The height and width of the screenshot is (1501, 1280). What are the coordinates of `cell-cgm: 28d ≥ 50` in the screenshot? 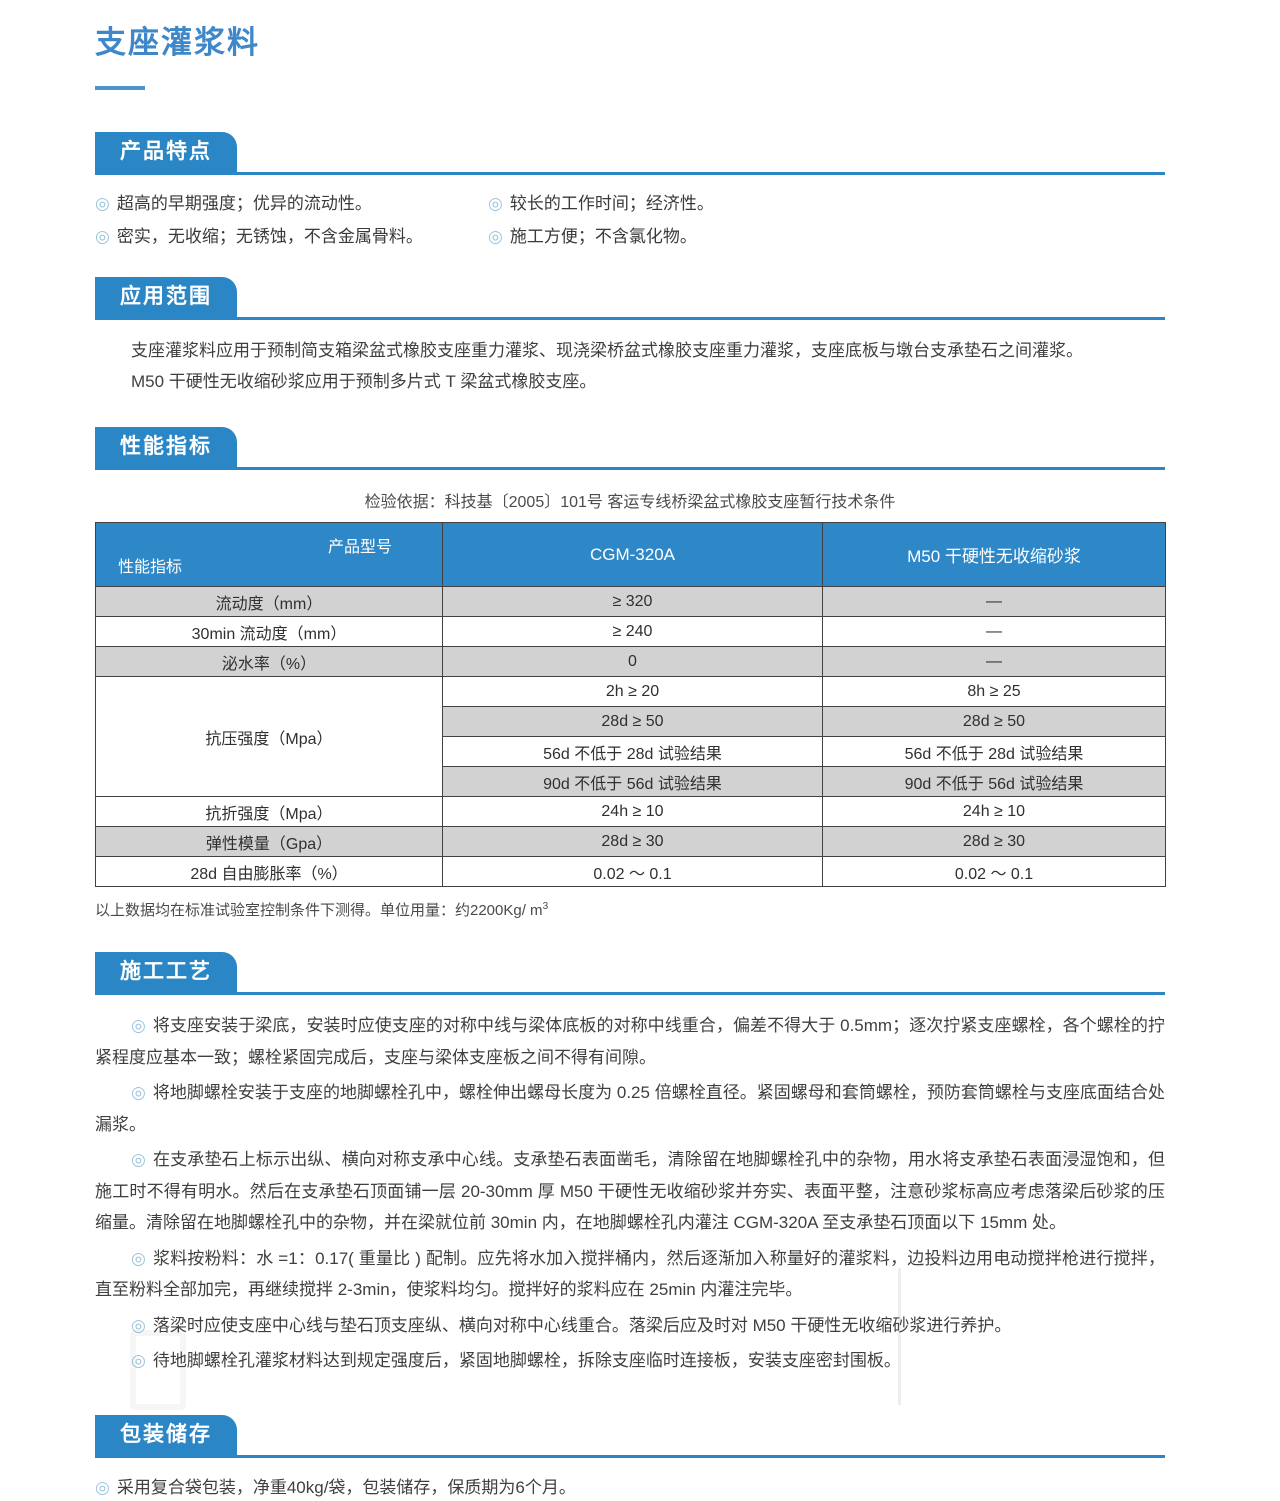 It's located at (632, 721).